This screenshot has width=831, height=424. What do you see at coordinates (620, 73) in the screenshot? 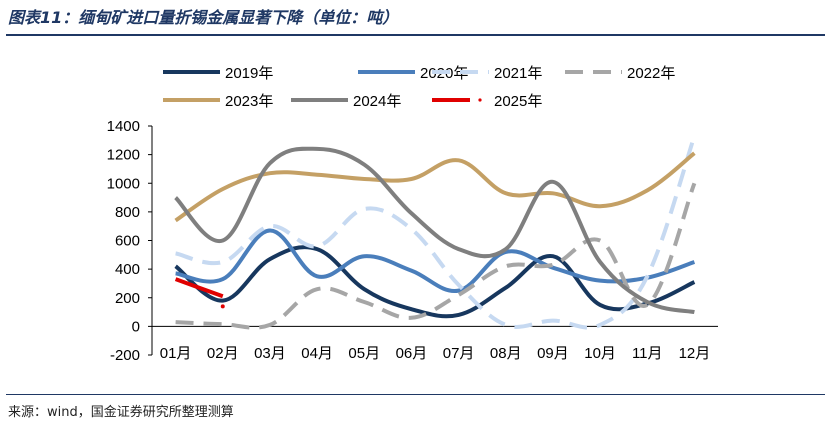
I see `legend-item-2022年: 2022年` at bounding box center [620, 73].